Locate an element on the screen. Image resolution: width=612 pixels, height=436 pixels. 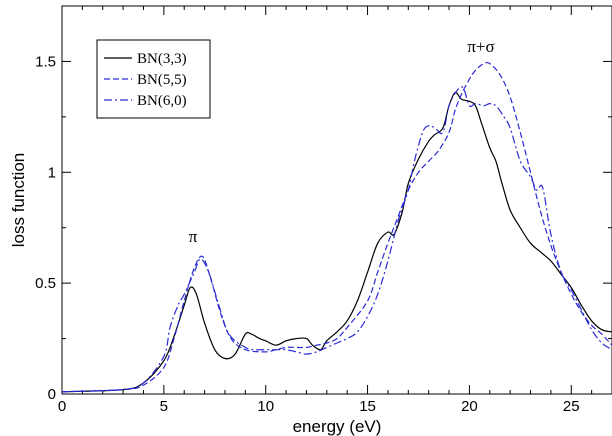
x-tick-label: 15 is located at coordinates (367, 406).